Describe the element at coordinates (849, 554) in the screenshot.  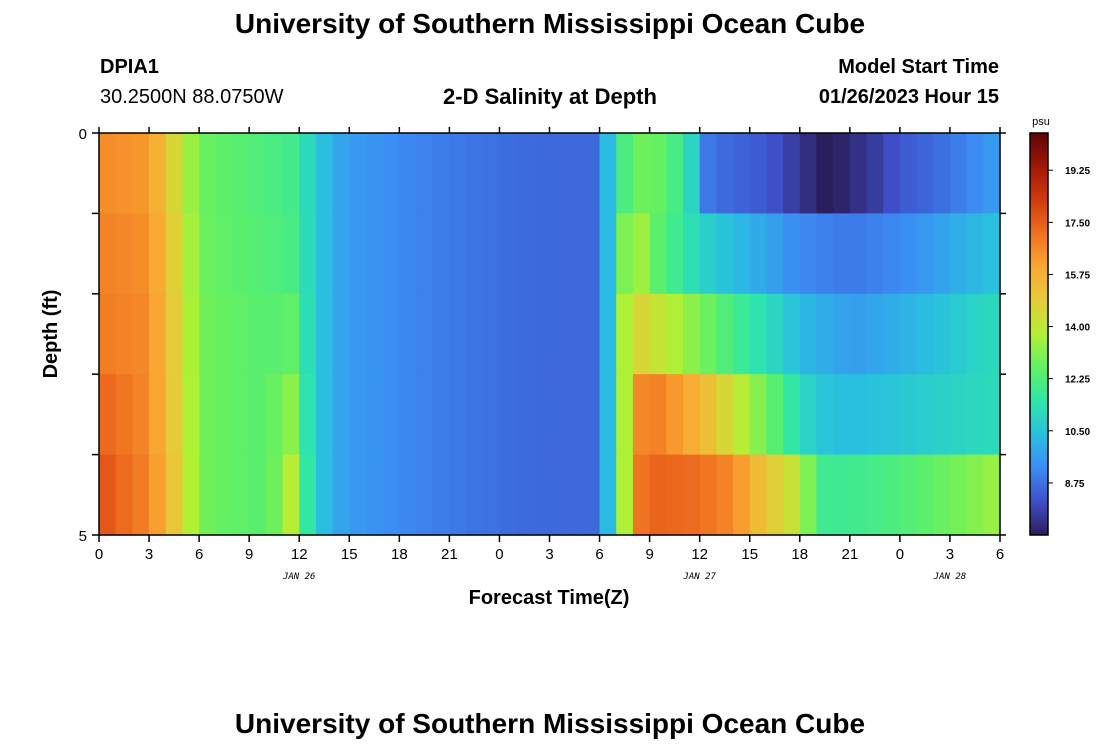
I see `x-tick-label: 21` at that location.